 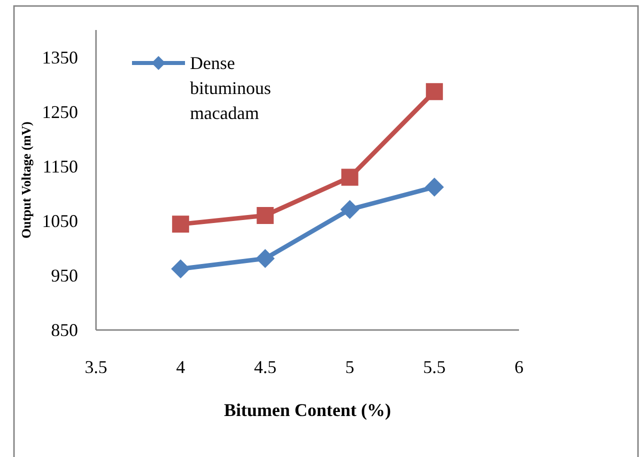 What do you see at coordinates (60, 220) in the screenshot?
I see `y-tick-label: 1050` at bounding box center [60, 220].